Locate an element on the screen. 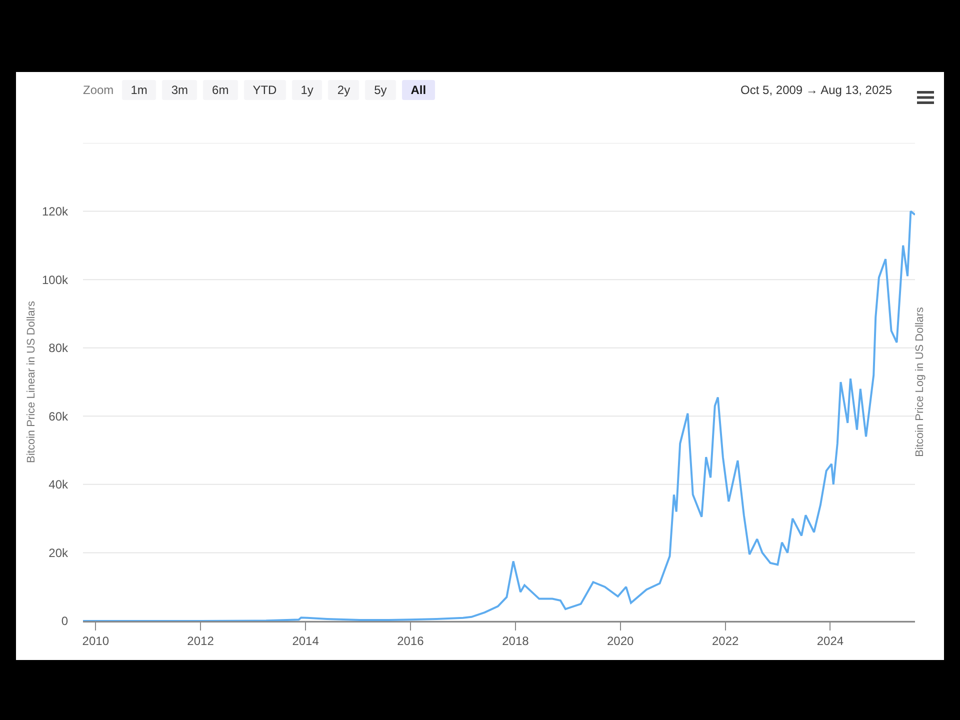  text: YTD is located at coordinates (265, 90).